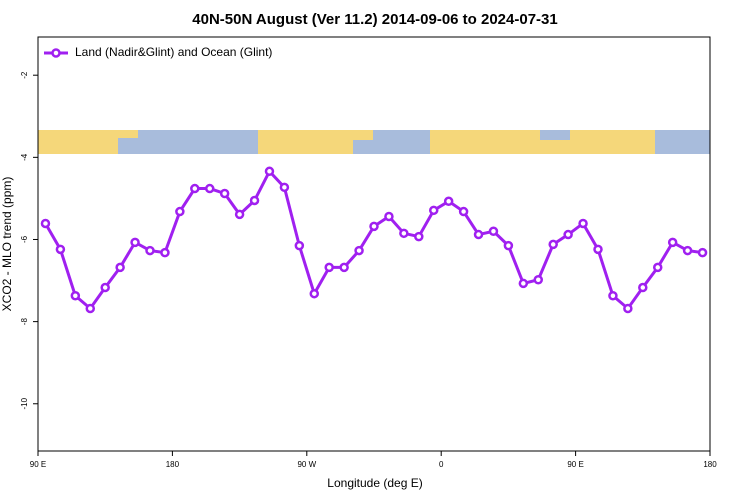 This screenshot has width=750, height=500. What do you see at coordinates (7, 244) in the screenshot?
I see `y-axis-label: XCO2 - MLO trend (ppm)` at bounding box center [7, 244].